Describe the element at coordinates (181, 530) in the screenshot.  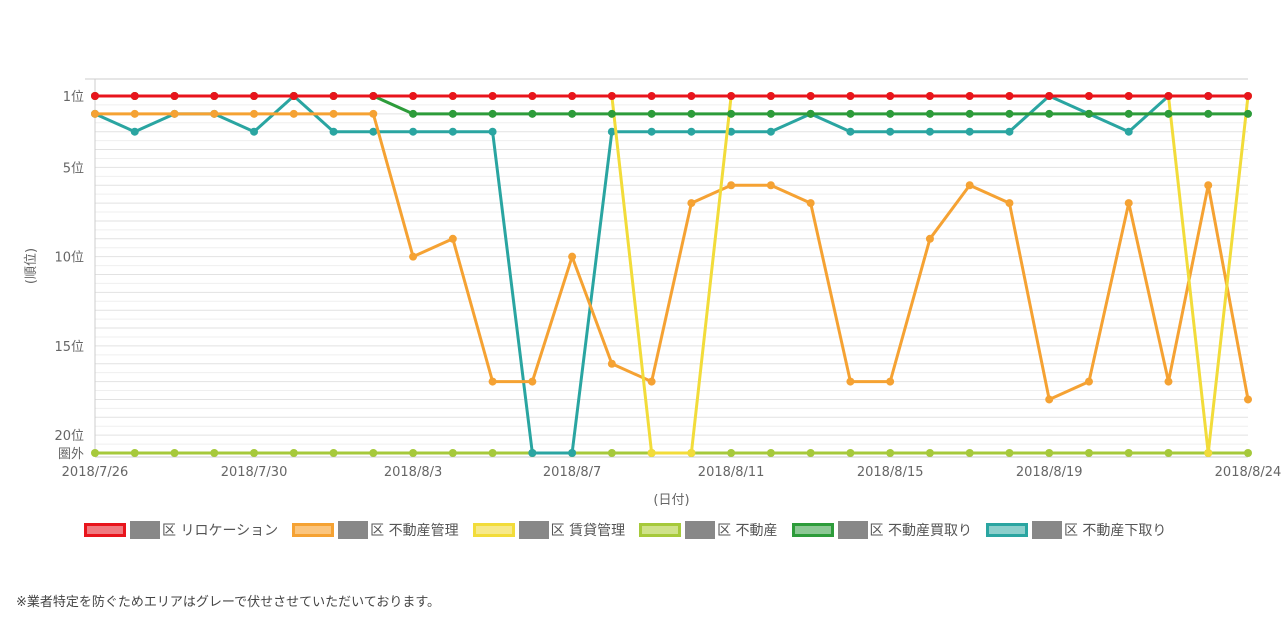
I see `legend-item: 区 リロケーション` at that location.